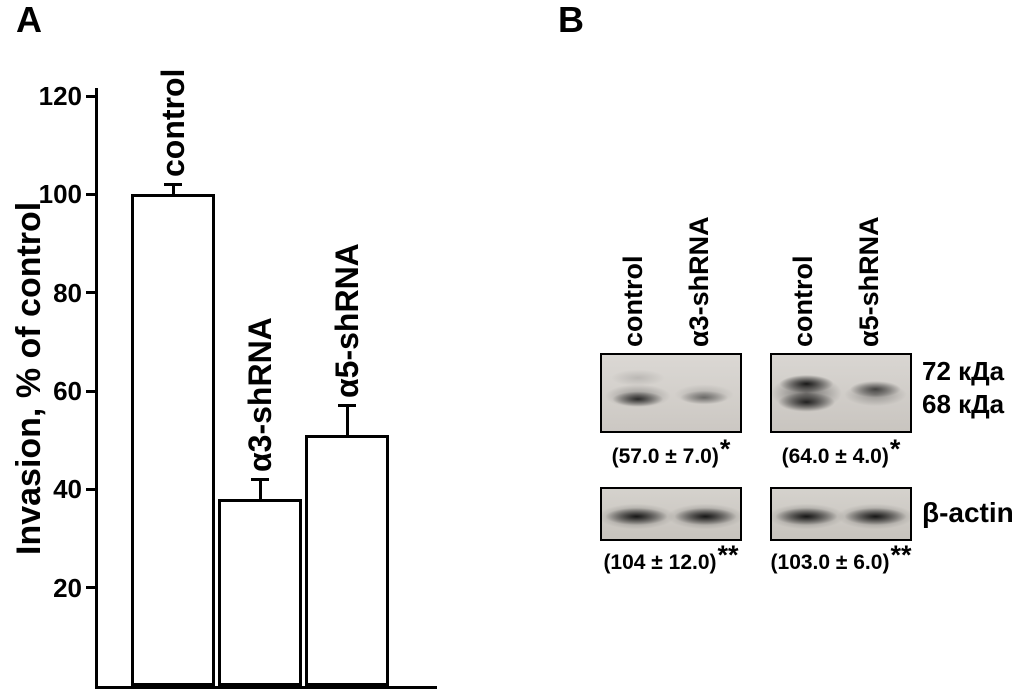 Image resolution: width=1020 pixels, height=692 pixels. What do you see at coordinates (266, 687) in the screenshot?
I see `x-axis-line` at bounding box center [266, 687].